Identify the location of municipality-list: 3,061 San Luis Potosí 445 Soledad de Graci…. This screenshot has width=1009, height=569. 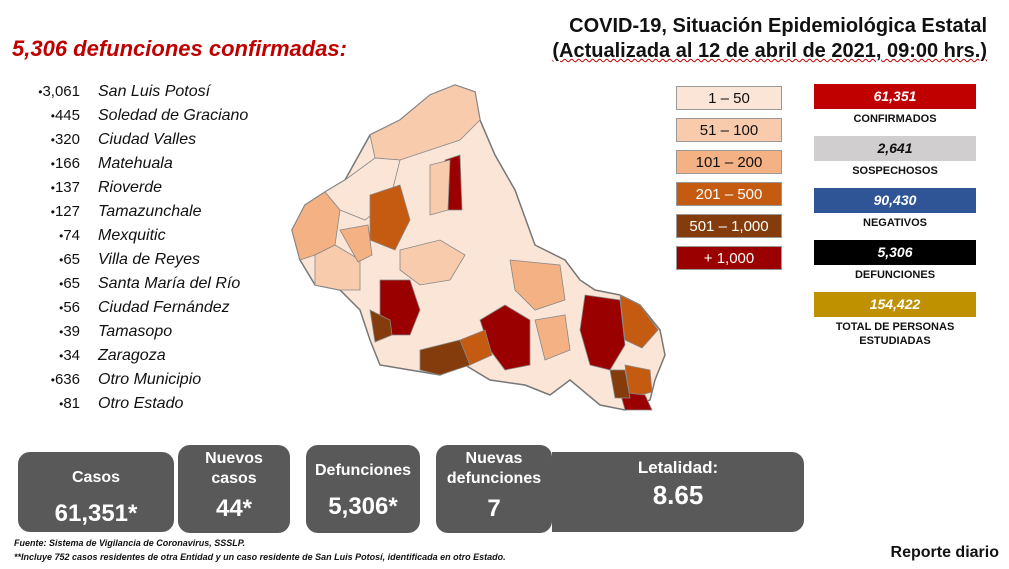
(155, 248).